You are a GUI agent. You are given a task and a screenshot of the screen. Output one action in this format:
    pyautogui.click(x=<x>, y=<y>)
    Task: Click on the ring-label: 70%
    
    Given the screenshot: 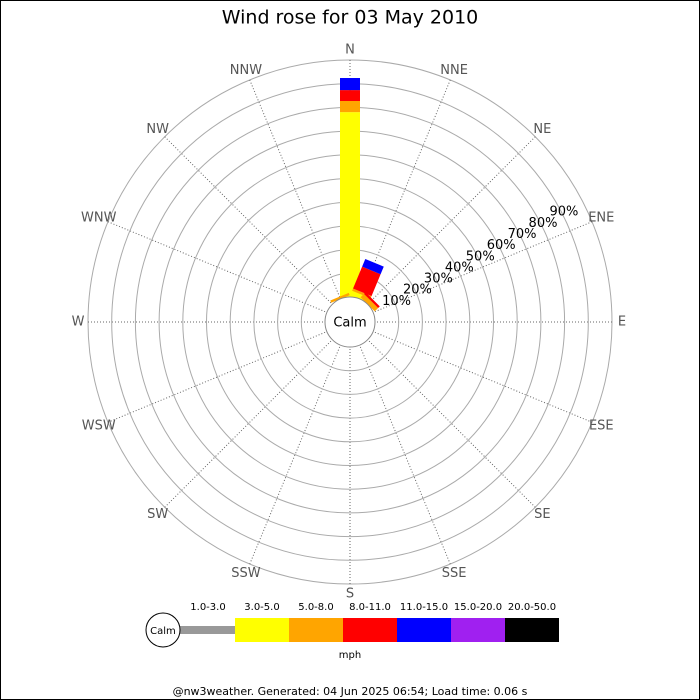 What is the action you would take?
    pyautogui.click(x=522, y=234)
    